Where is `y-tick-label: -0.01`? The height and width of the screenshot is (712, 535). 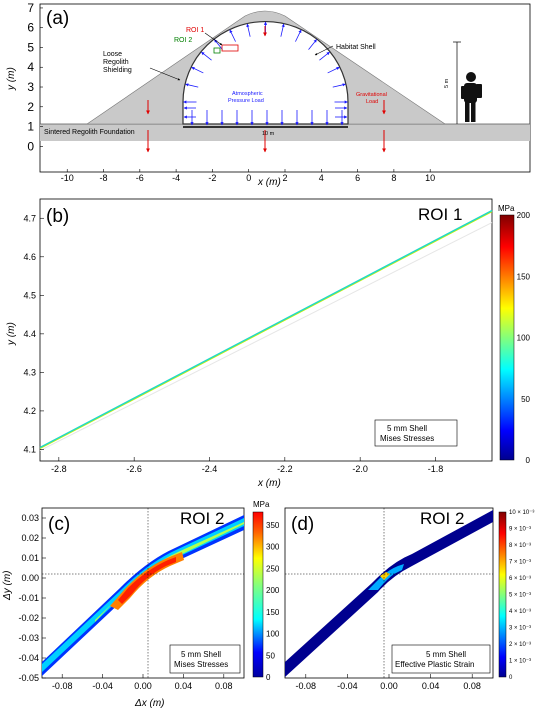
y-tick-label: -0.01 is located at coordinates (28, 598).